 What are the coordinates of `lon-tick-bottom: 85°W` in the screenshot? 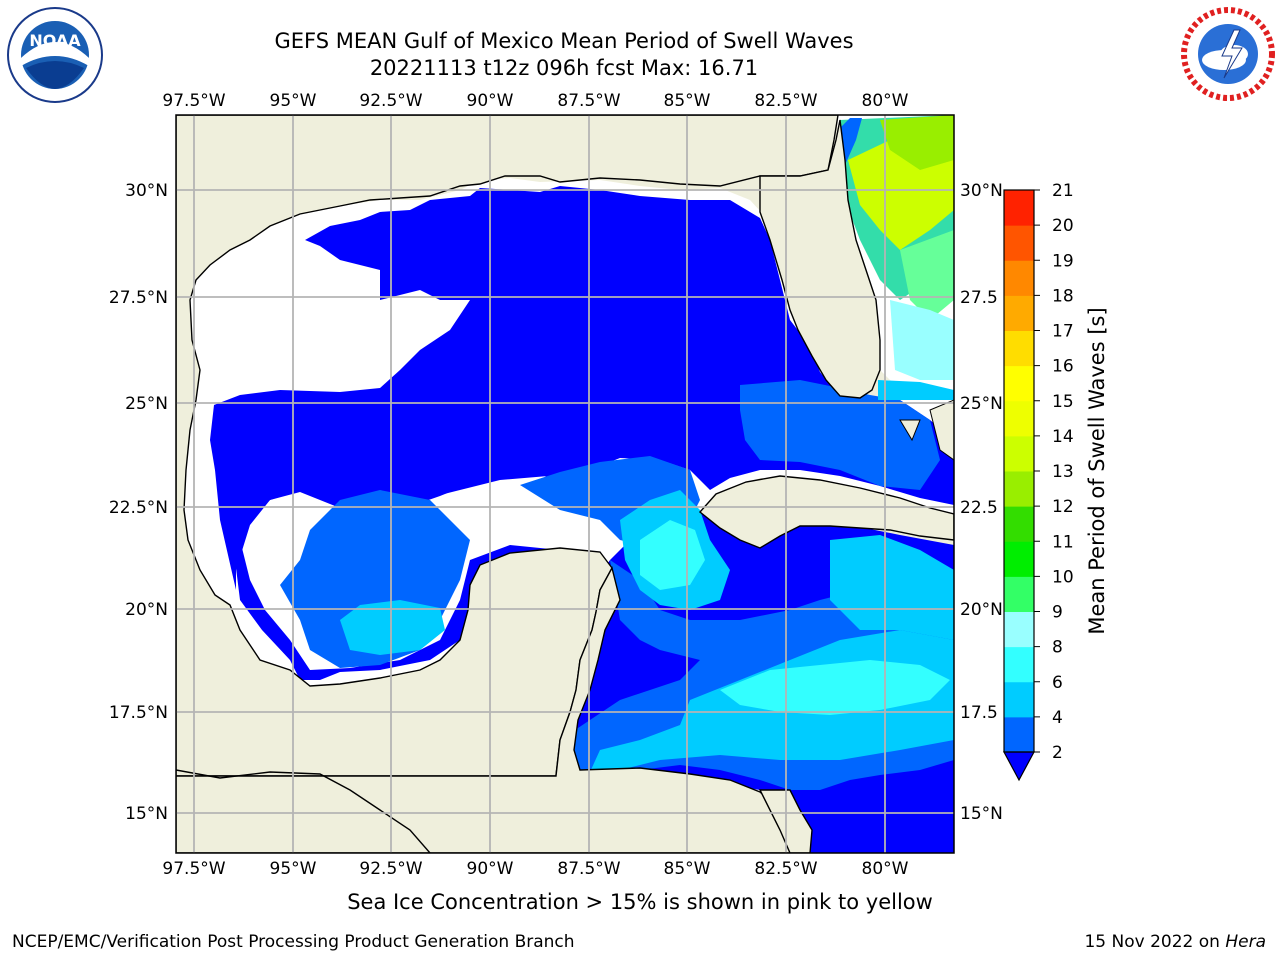 It's located at (687, 869).